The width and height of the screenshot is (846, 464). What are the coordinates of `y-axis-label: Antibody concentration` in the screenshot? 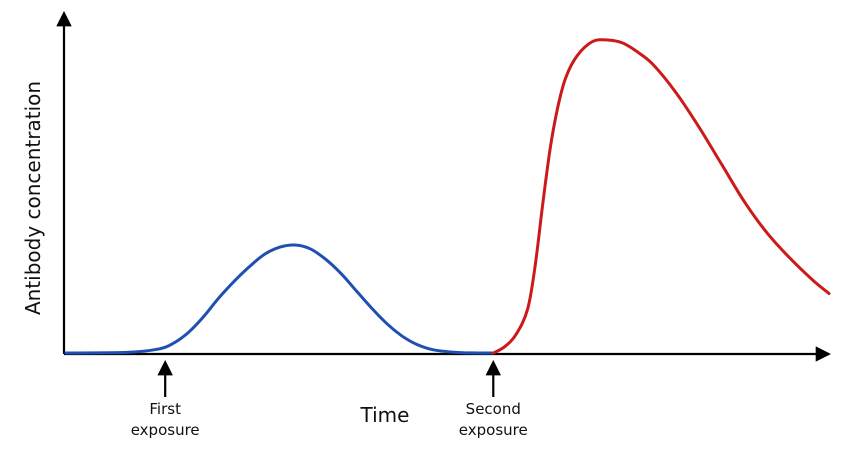 It's located at (33, 198).